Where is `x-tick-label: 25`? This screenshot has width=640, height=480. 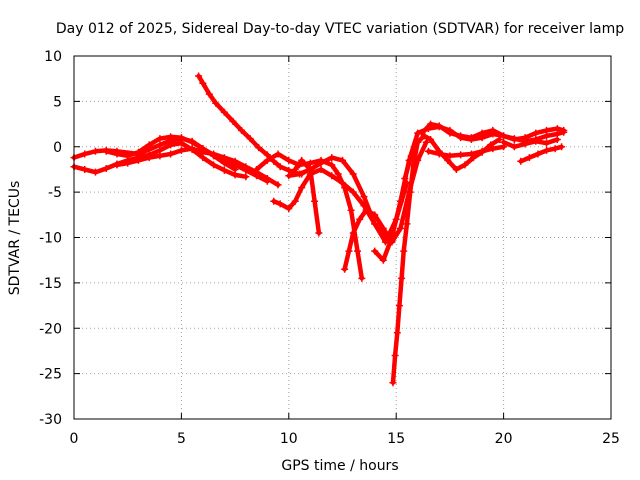
x-tick-label: 25 is located at coordinates (611, 439).